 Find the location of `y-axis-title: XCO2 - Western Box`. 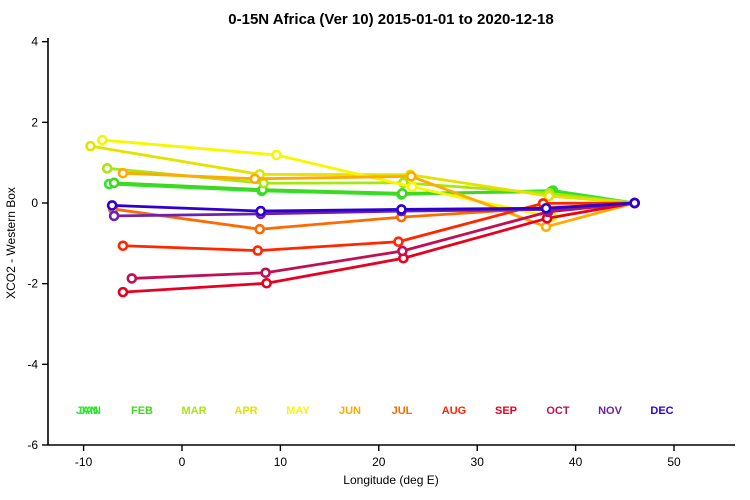

y-axis-title: XCO2 - Western Box is located at coordinates (11, 243).